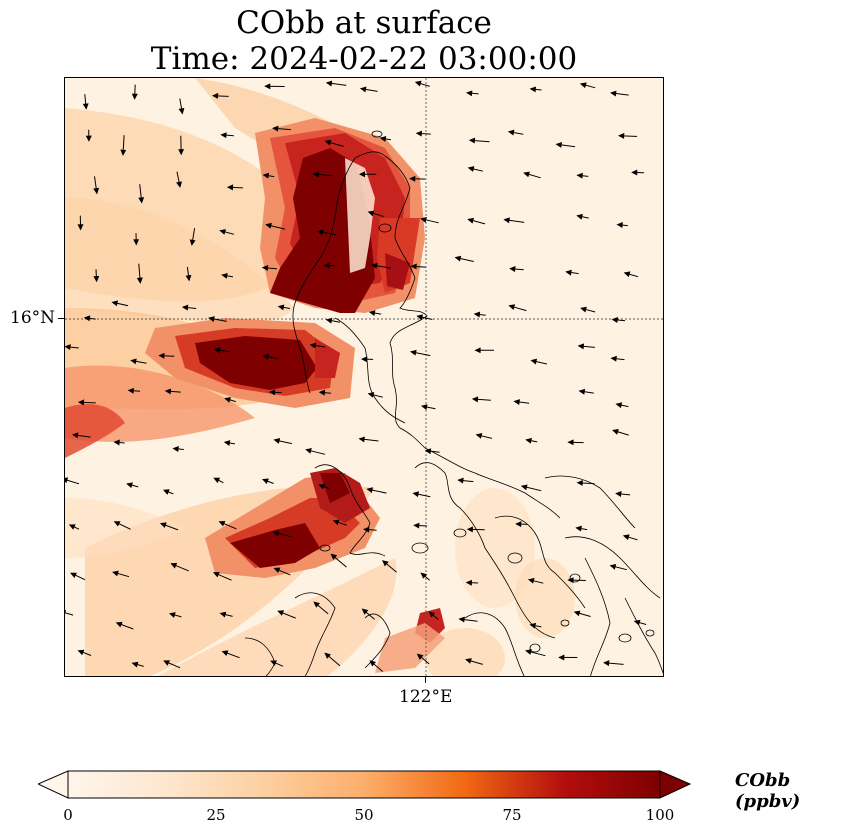 This screenshot has width=854, height=836. Describe the element at coordinates (68, 815) in the screenshot. I see `colorbar-tick-0: 0` at that location.